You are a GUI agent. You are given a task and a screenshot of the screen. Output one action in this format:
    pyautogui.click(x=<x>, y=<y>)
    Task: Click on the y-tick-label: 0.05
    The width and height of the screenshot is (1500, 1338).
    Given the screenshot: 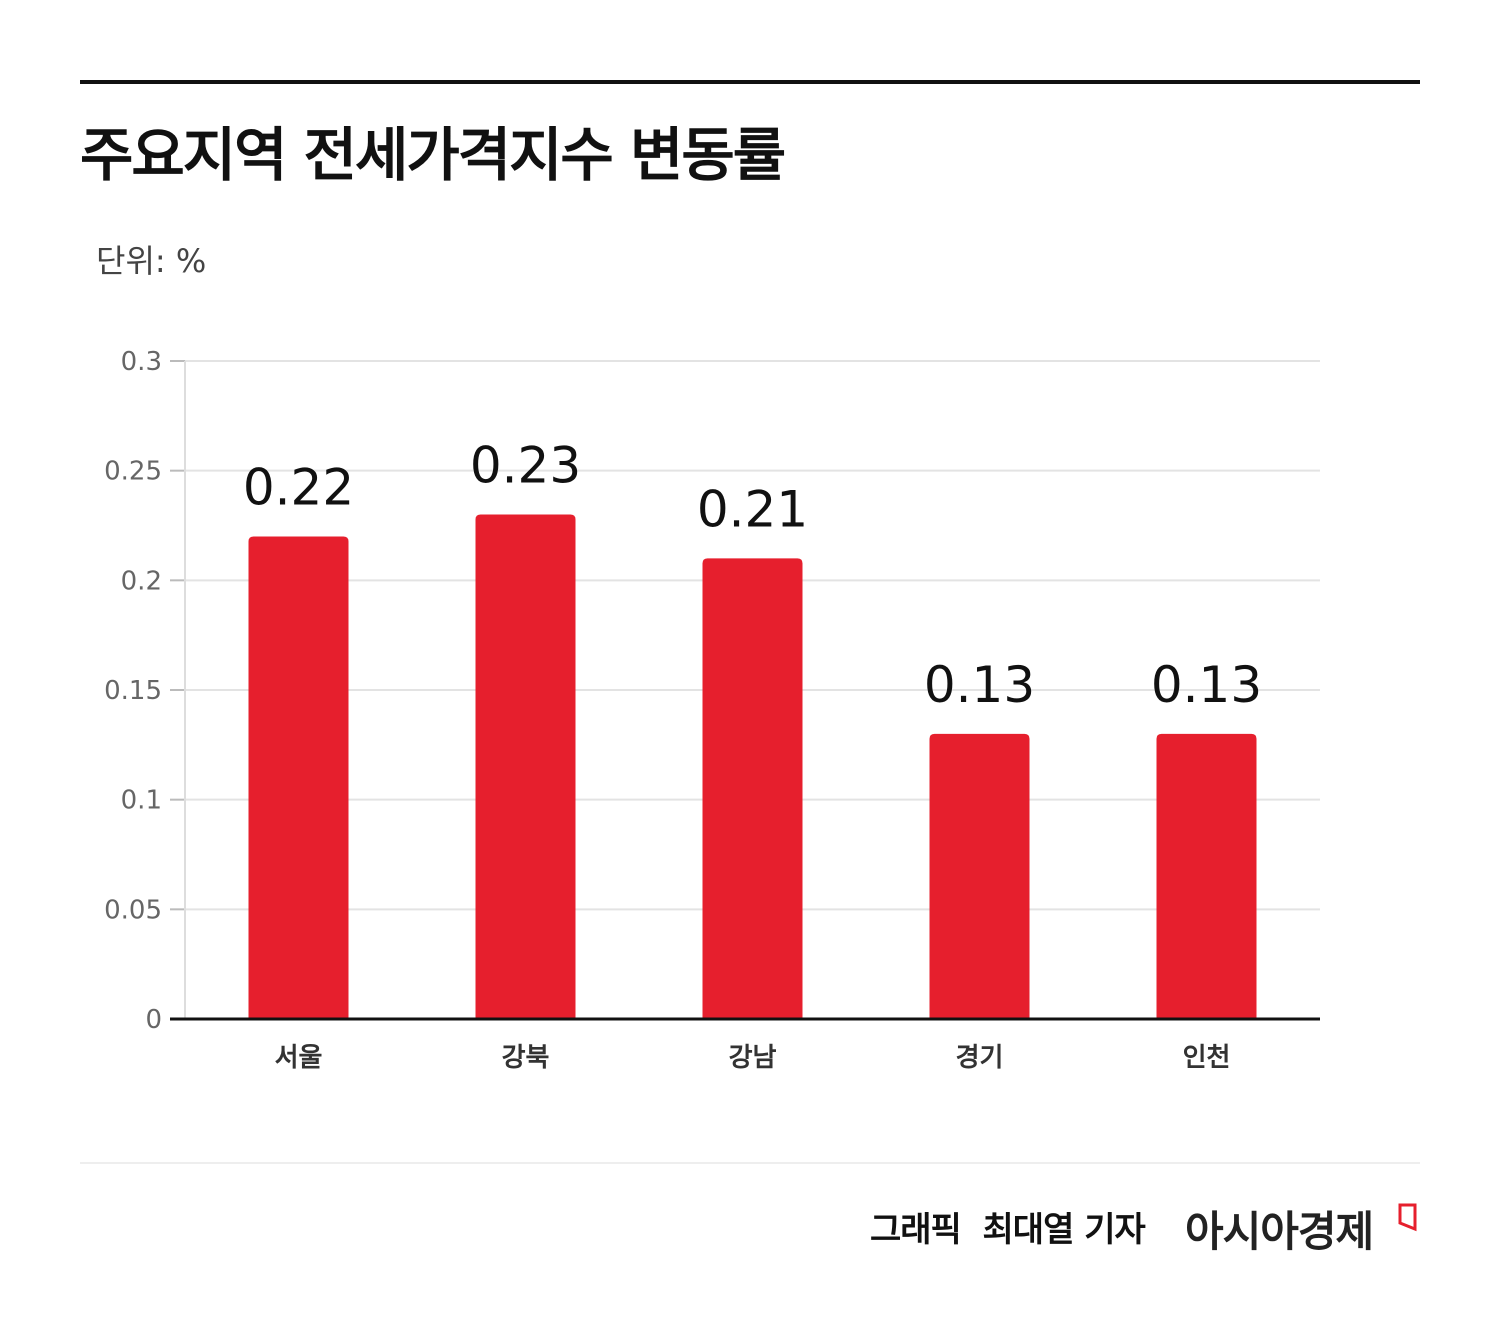 What is the action you would take?
    pyautogui.click(x=133, y=910)
    